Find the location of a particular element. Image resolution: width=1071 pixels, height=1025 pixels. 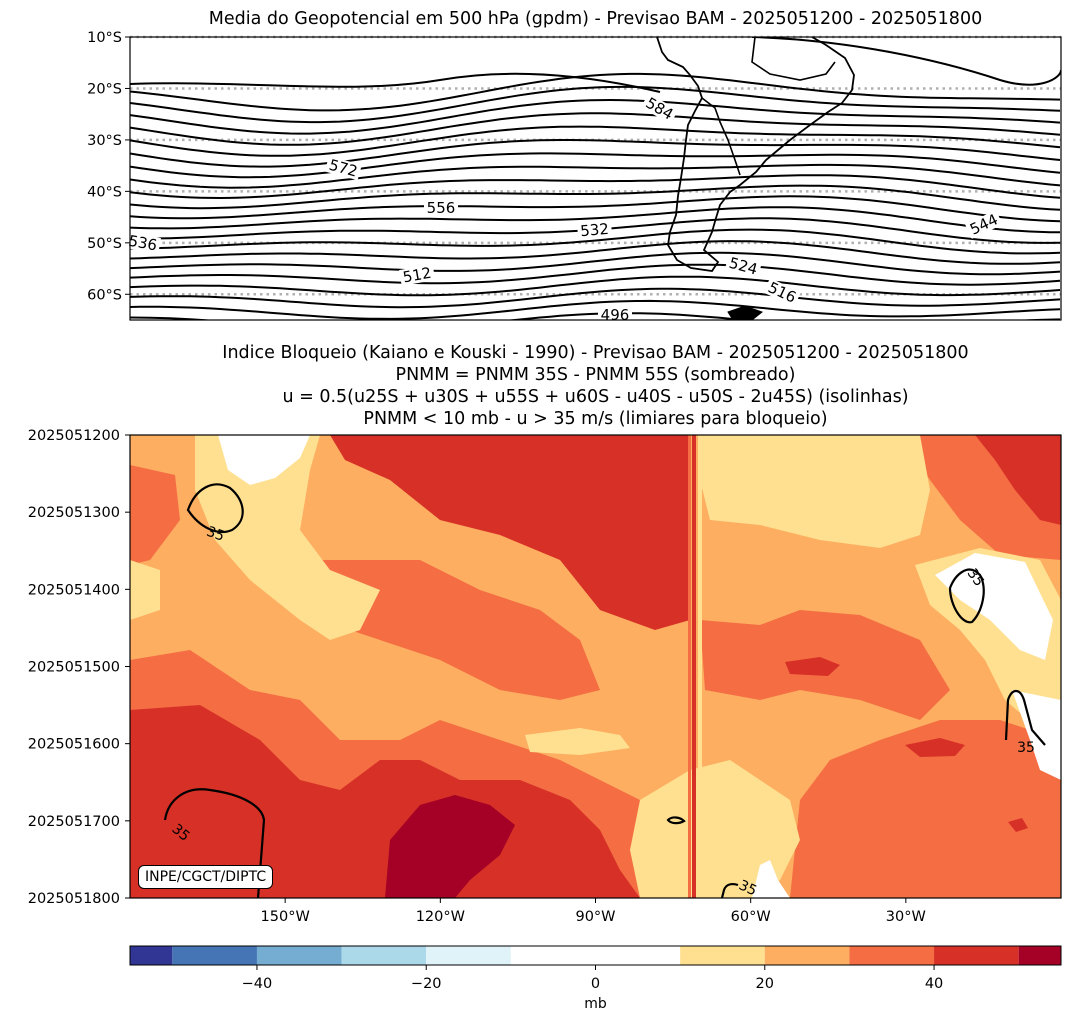

geo-contour-label: 496 is located at coordinates (615, 315).